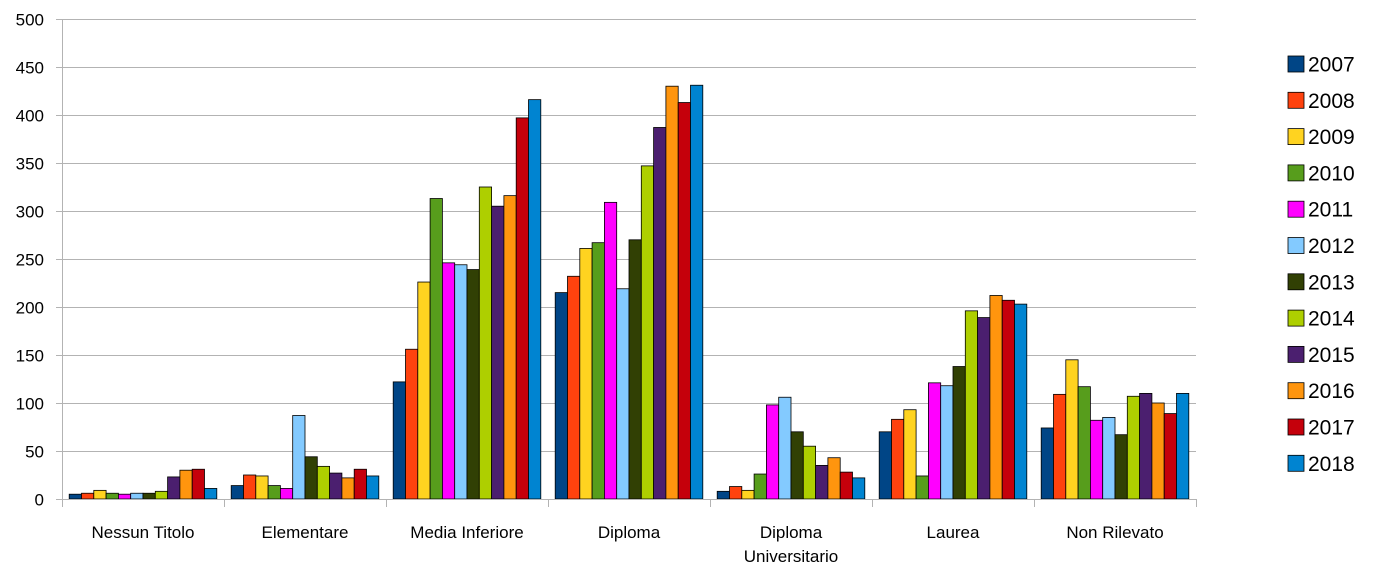  What do you see at coordinates (305, 532) in the screenshot?
I see `x-category-label: Elementare` at bounding box center [305, 532].